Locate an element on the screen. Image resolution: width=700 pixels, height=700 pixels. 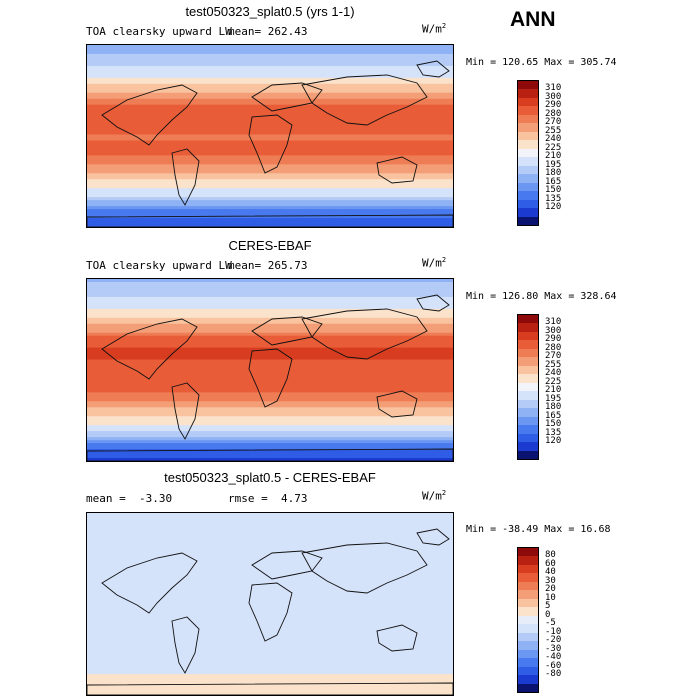
panel-2-colorbar-tick-label: 135 is located at coordinates (553, 432).